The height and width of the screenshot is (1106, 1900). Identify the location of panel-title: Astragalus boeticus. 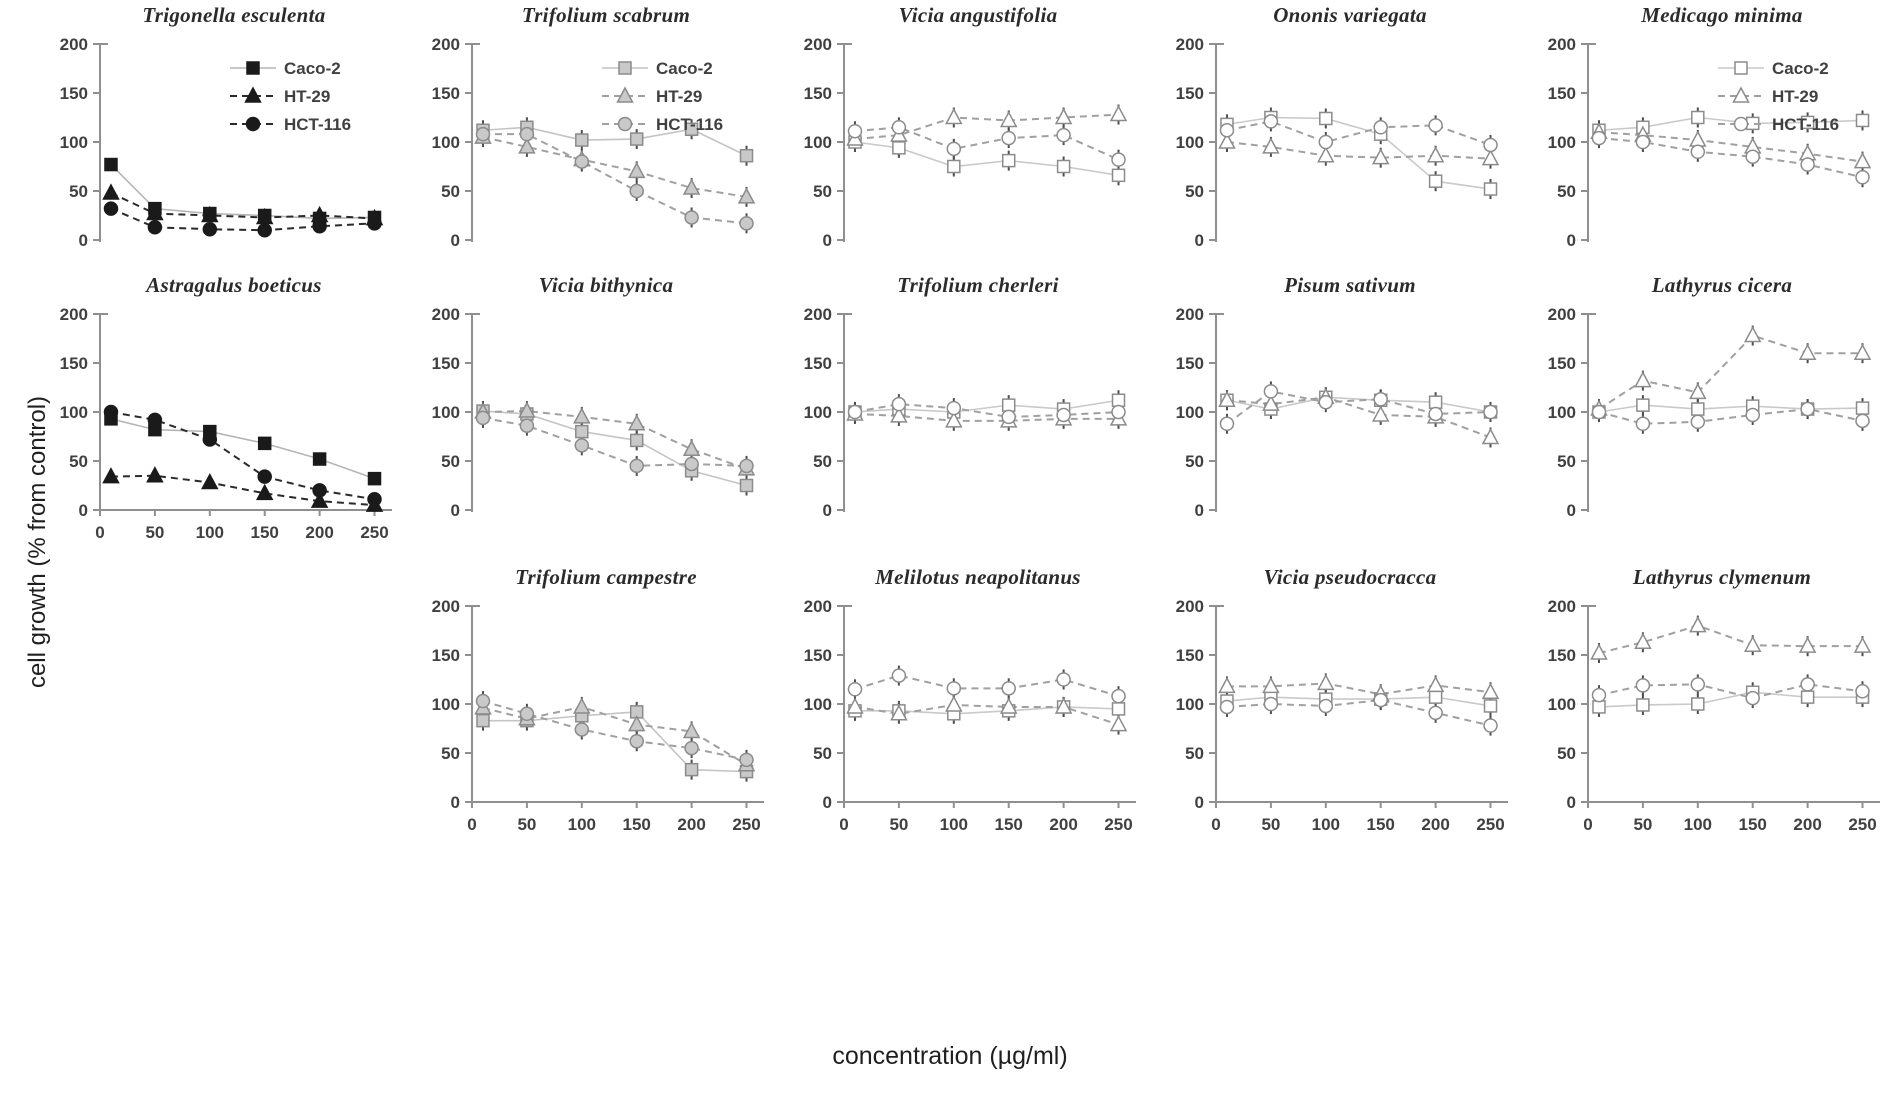
(234, 285).